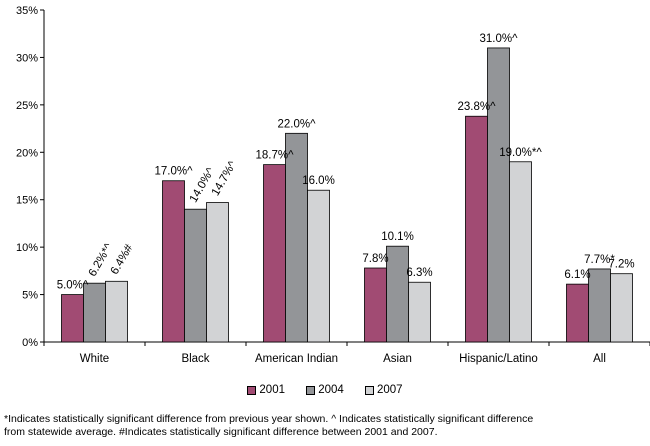 Image resolution: width=650 pixels, height=446 pixels. I want to click on y-axis-ticks: 0% 5% 10% 15% 20% 25% 30% 35%, so click(30, 177).